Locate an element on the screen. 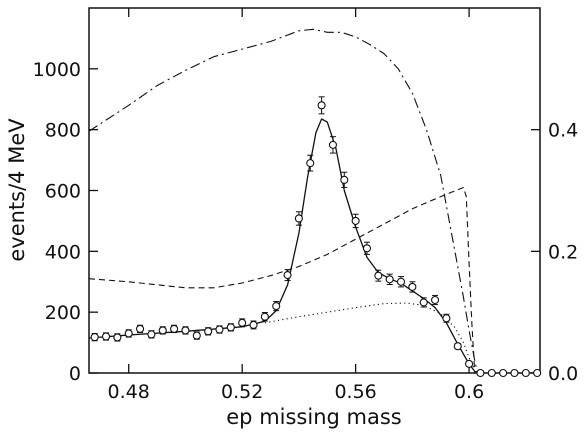 The width and height of the screenshot is (585, 432). y2-tick-label: 0.0 is located at coordinates (563, 374).